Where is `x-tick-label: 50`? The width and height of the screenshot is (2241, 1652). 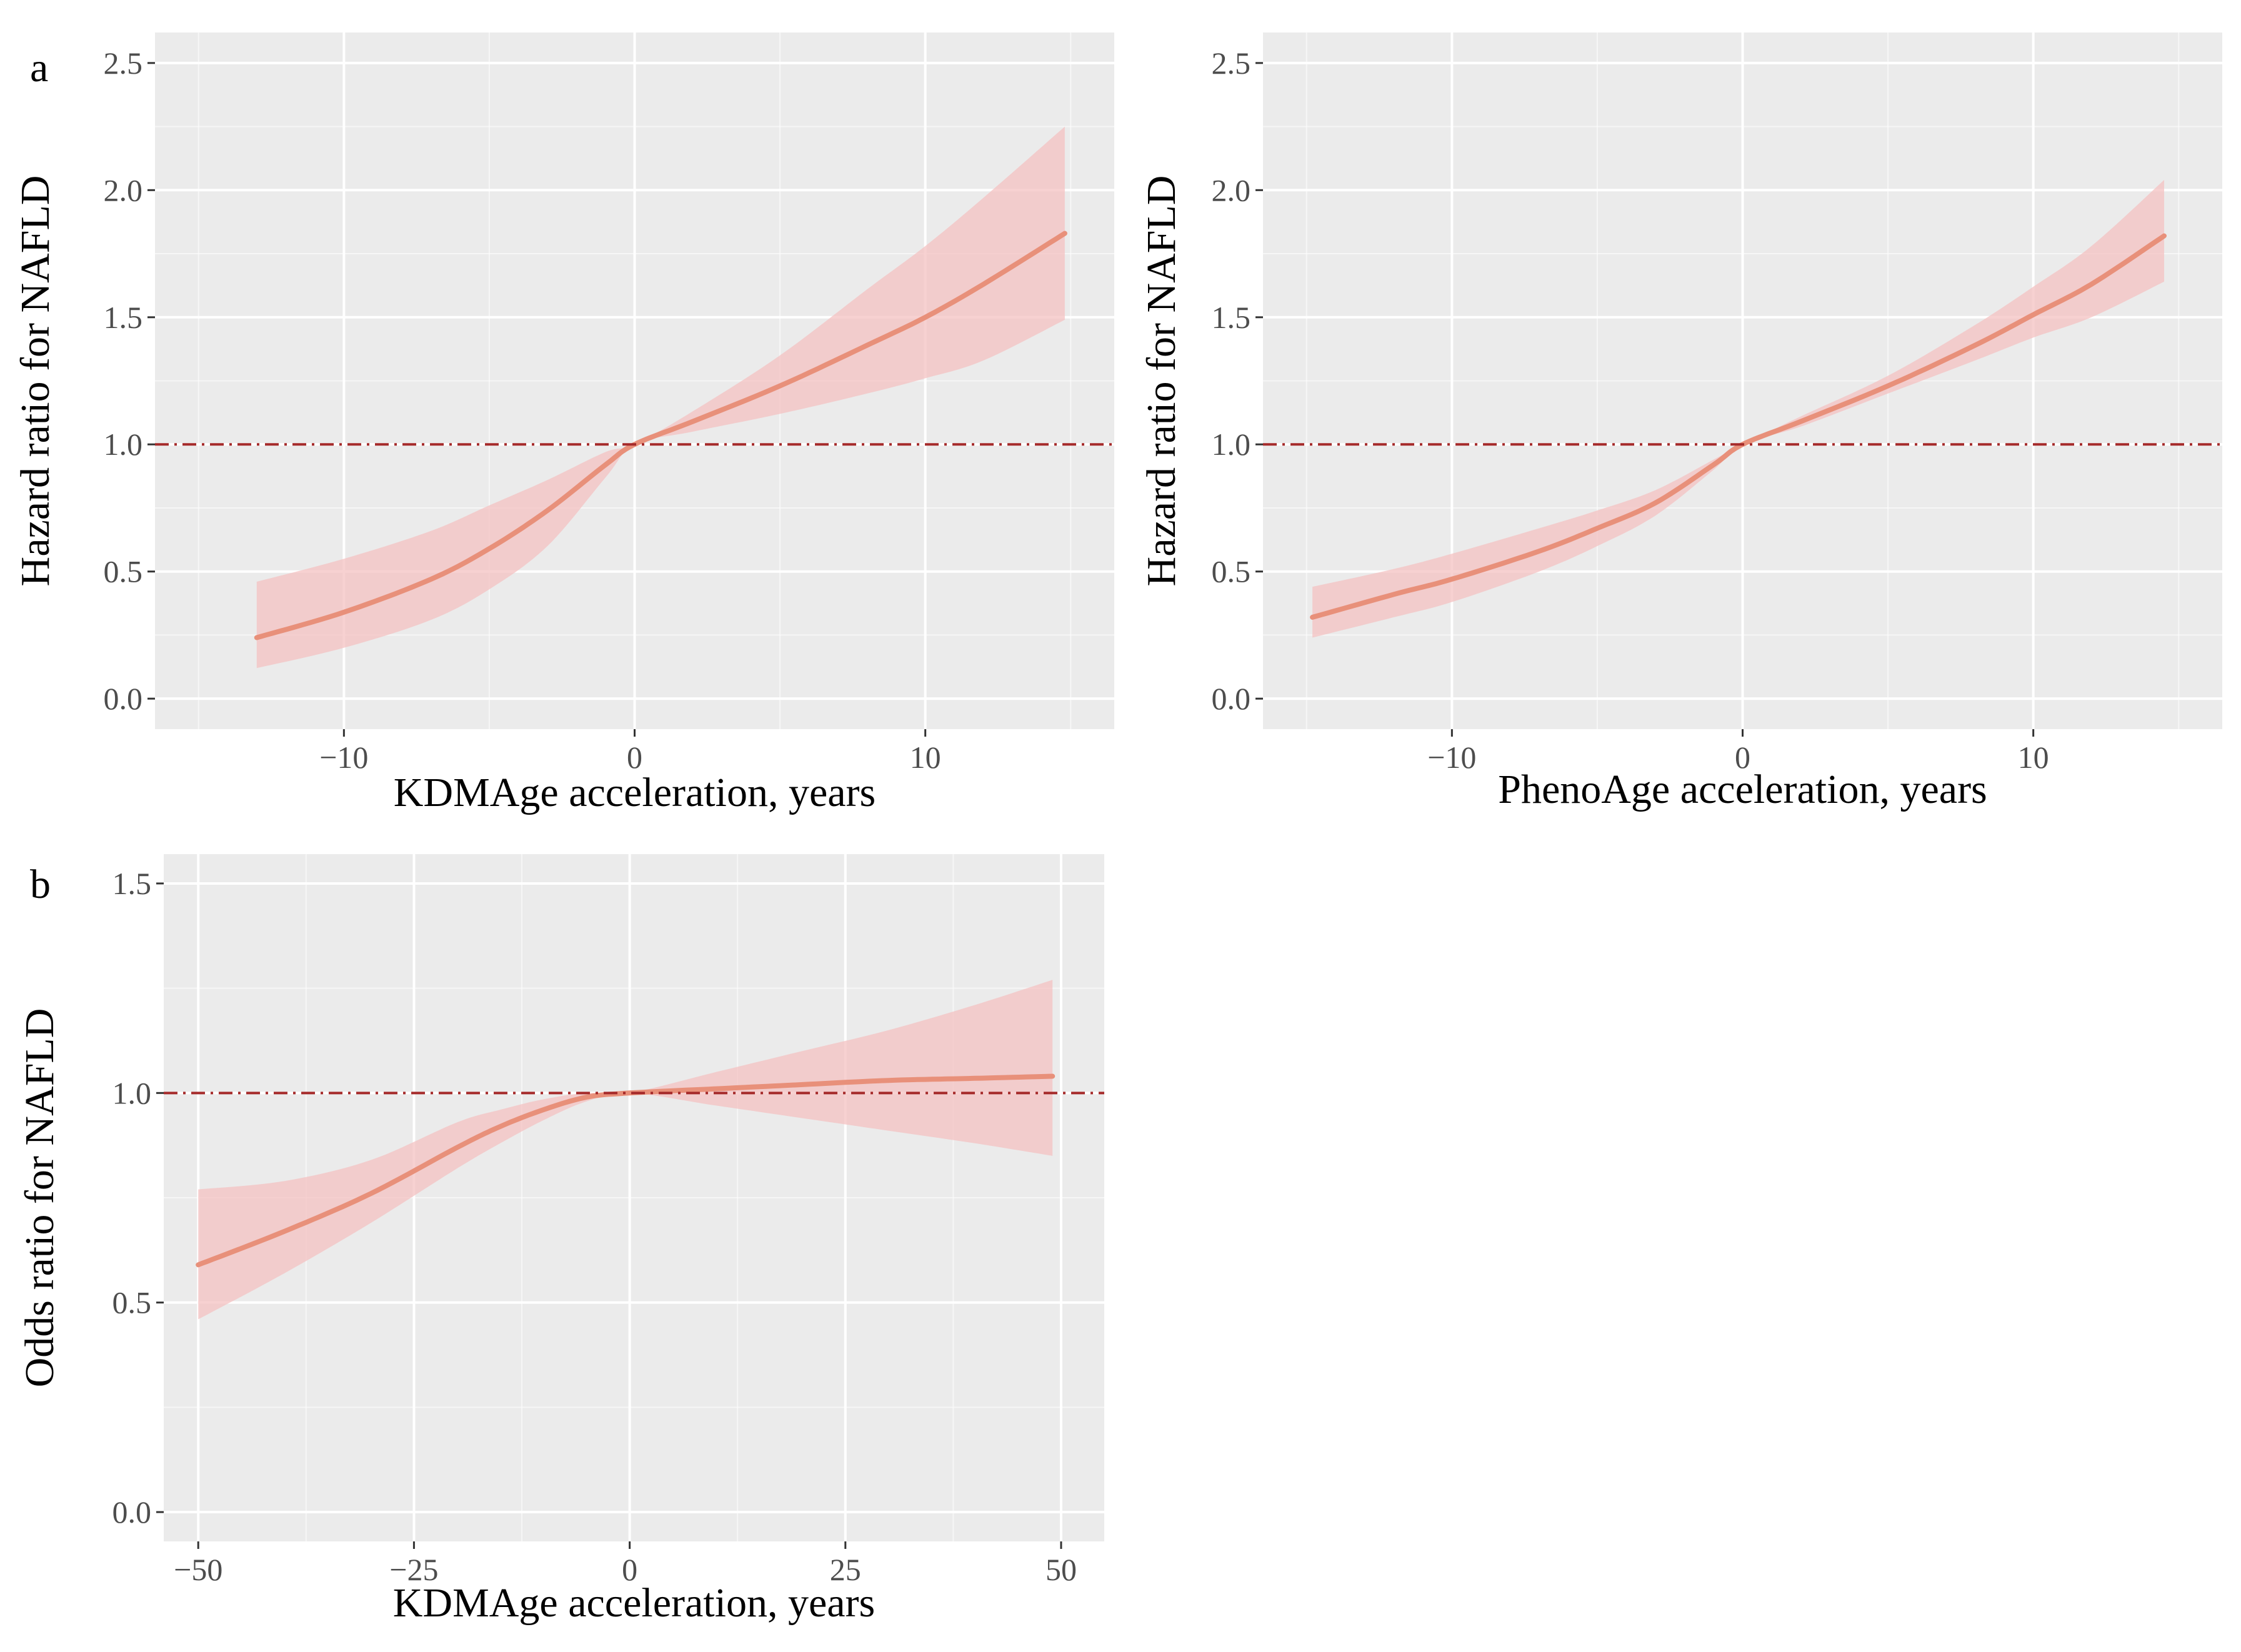 x-tick-label: 50 is located at coordinates (1061, 1569).